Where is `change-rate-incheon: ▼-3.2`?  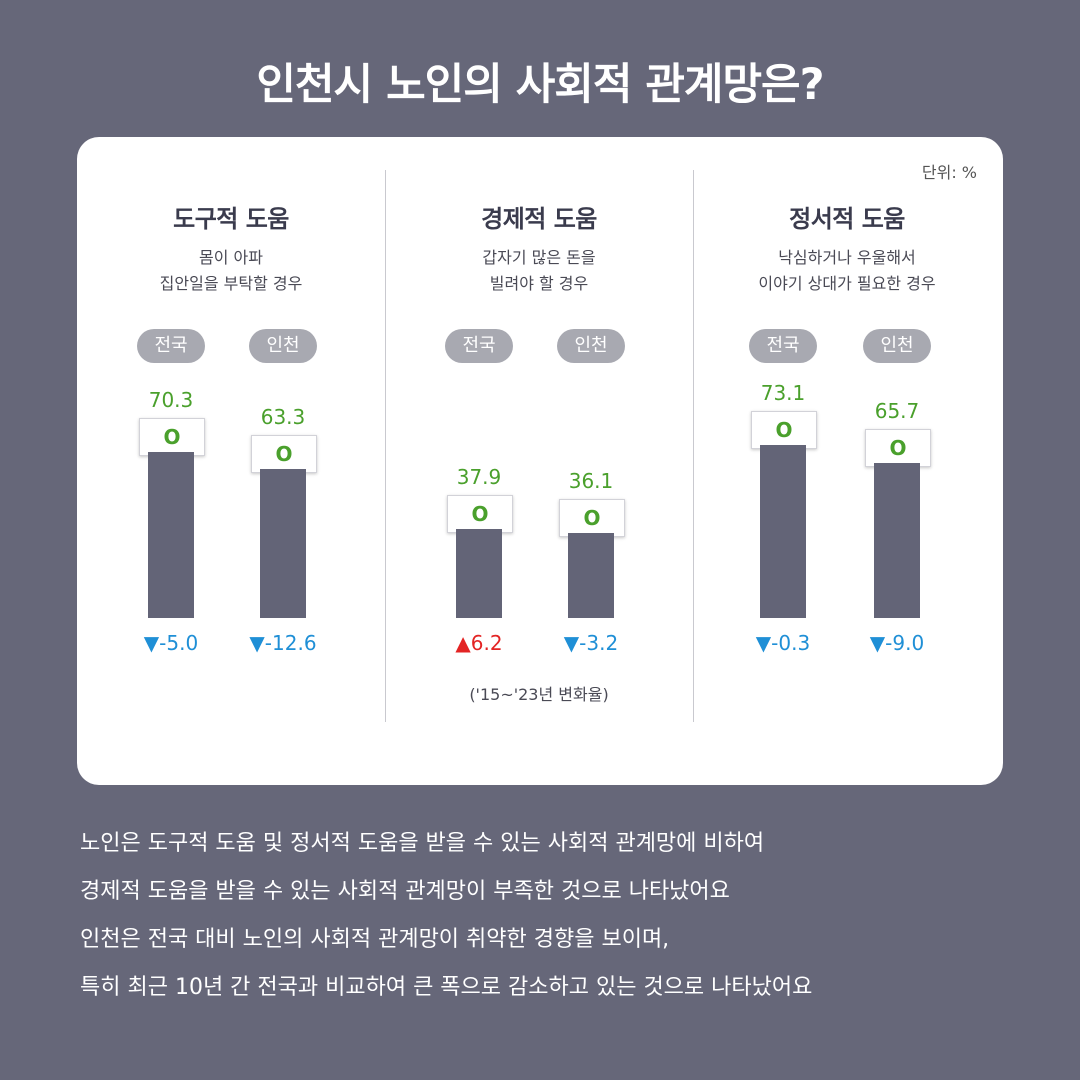 change-rate-incheon: ▼-3.2 is located at coordinates (591, 643).